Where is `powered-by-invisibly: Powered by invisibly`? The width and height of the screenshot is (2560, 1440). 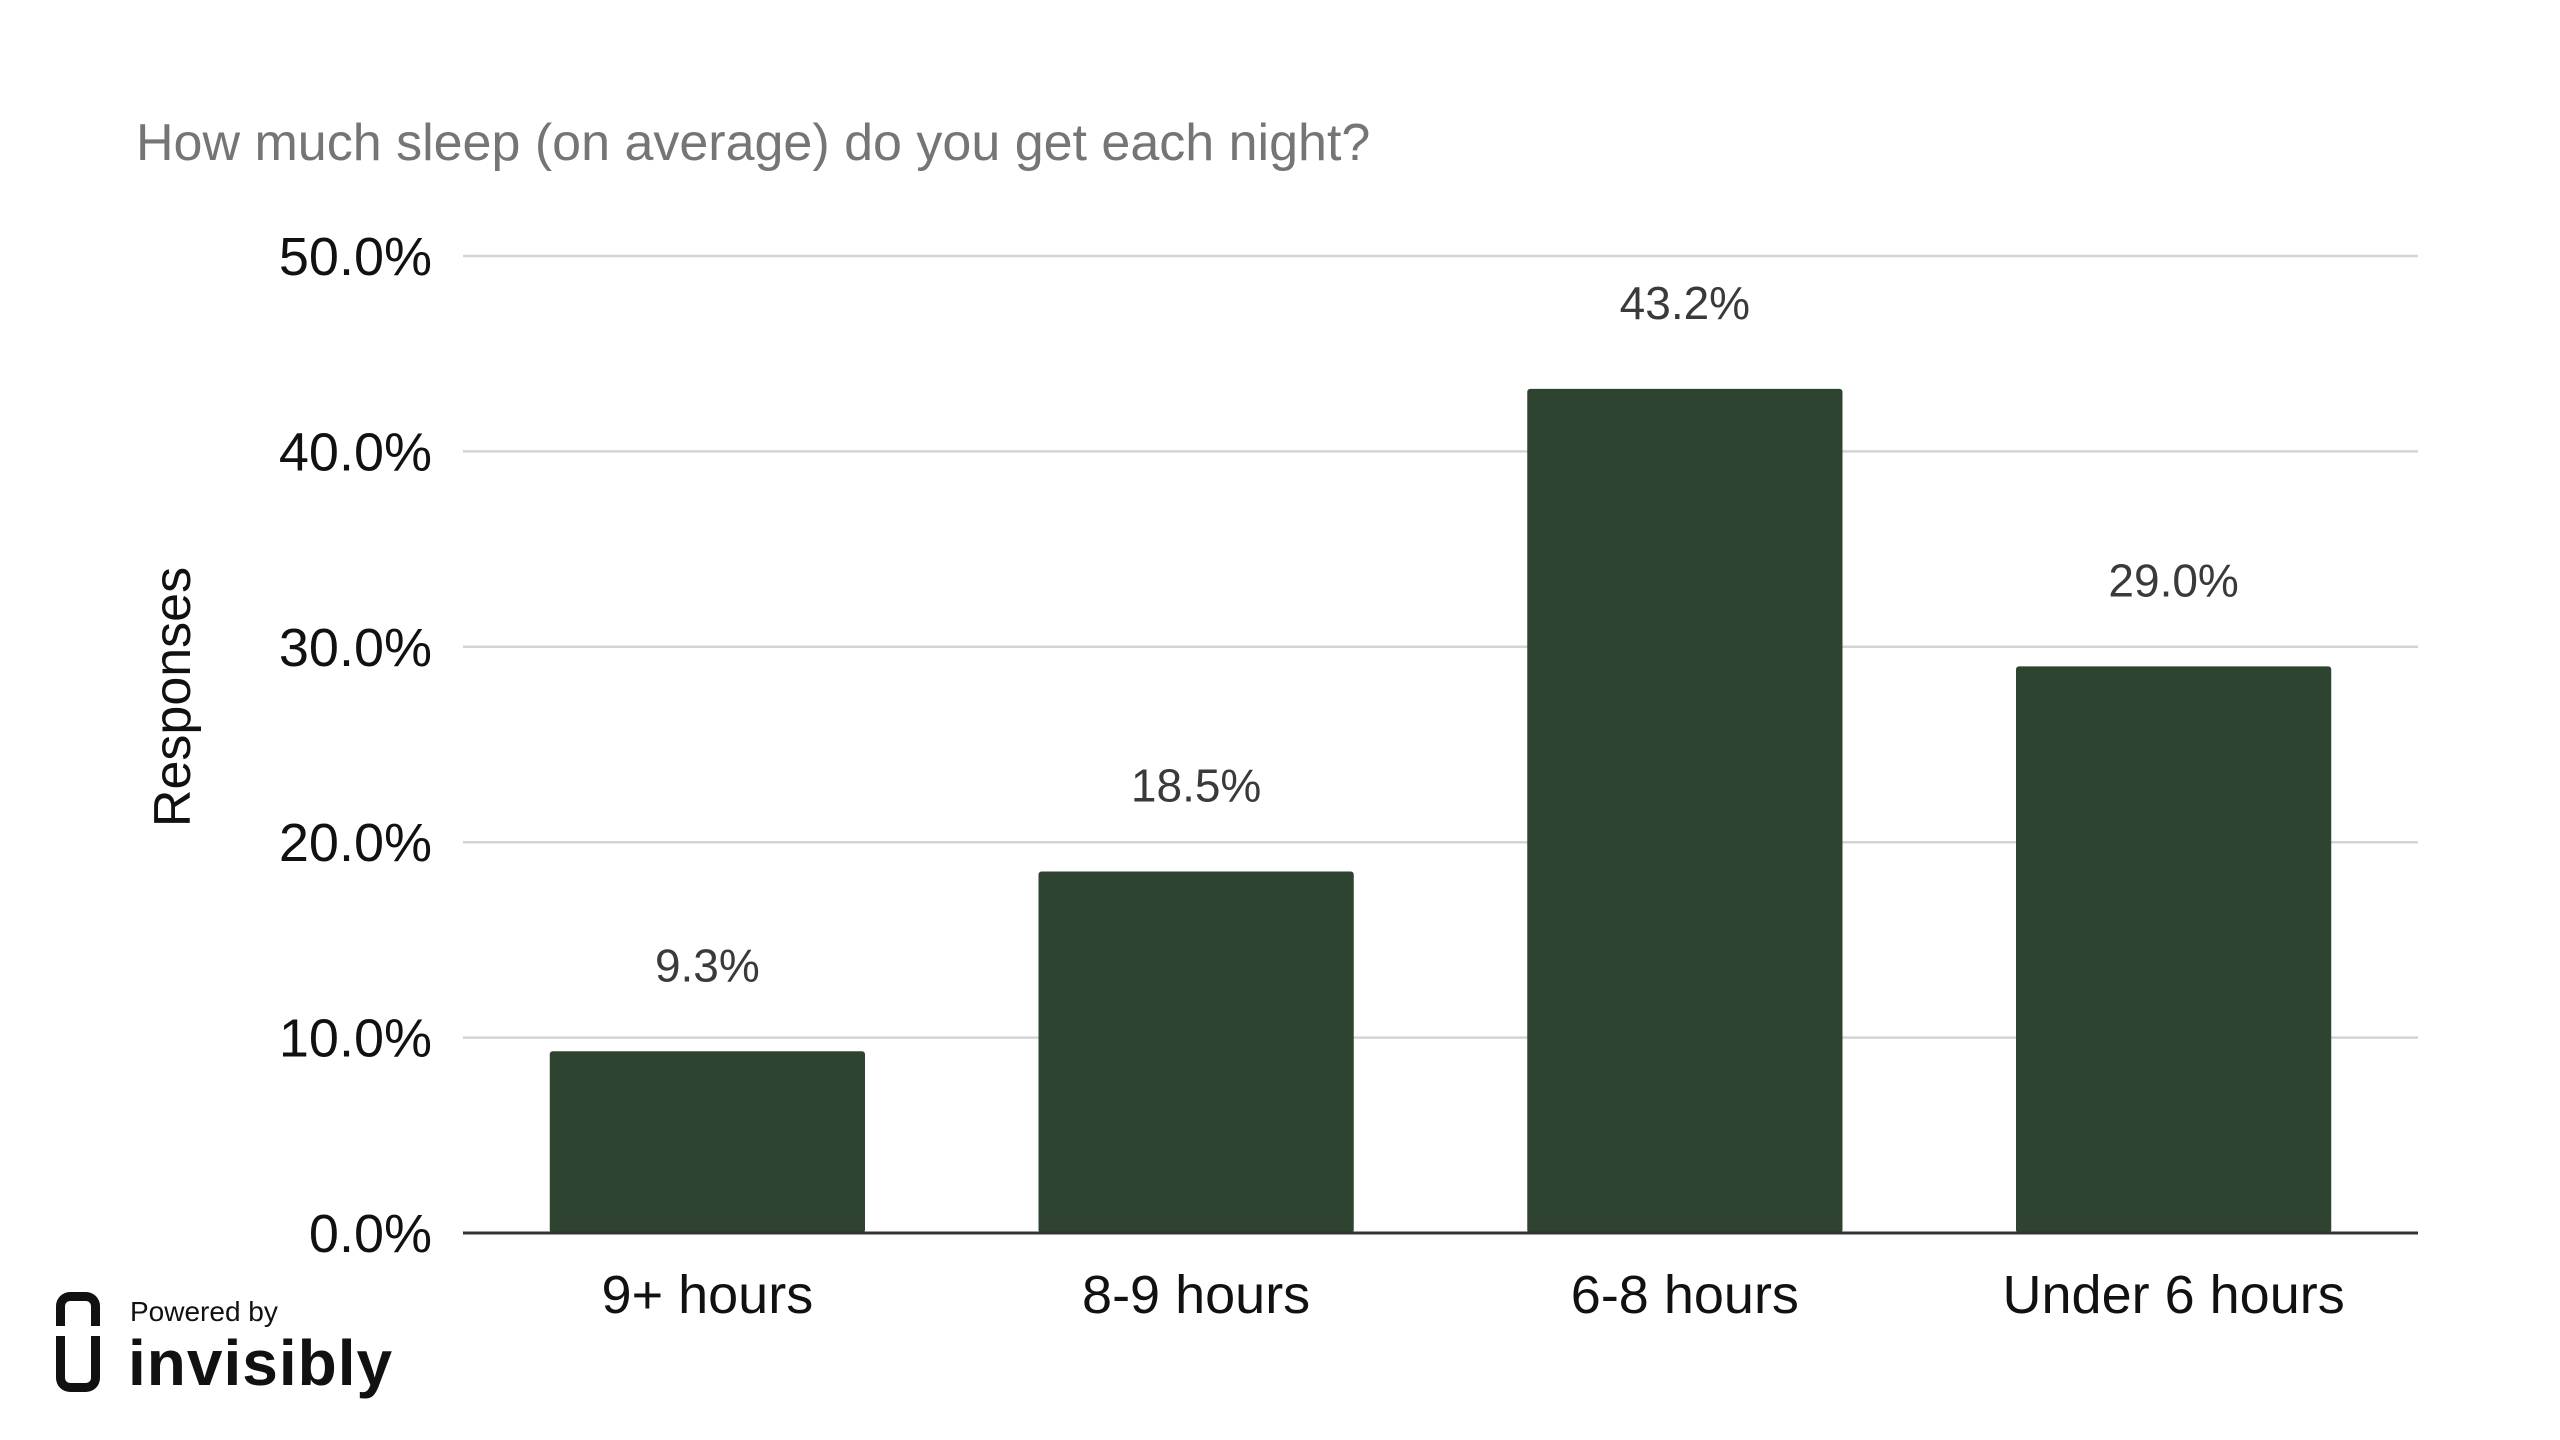 powered-by-invisibly: Powered by invisibly is located at coordinates (226, 1342).